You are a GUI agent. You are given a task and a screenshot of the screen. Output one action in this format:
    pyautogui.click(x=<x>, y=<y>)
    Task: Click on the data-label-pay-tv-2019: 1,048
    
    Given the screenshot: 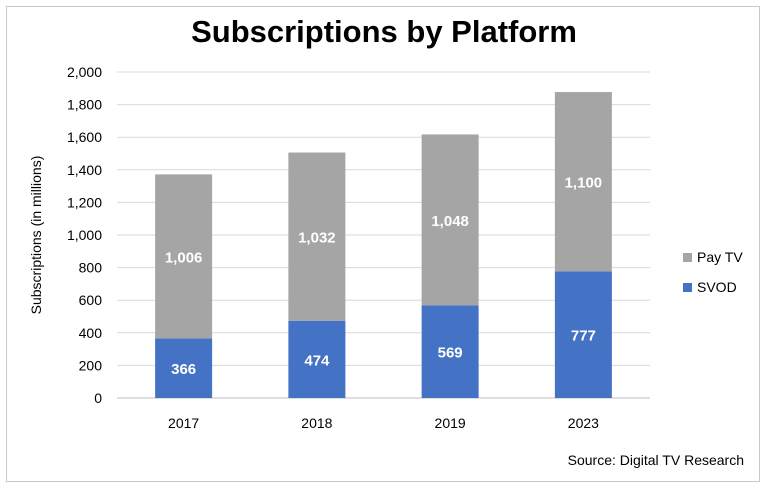 What is the action you would take?
    pyautogui.click(x=450, y=221)
    